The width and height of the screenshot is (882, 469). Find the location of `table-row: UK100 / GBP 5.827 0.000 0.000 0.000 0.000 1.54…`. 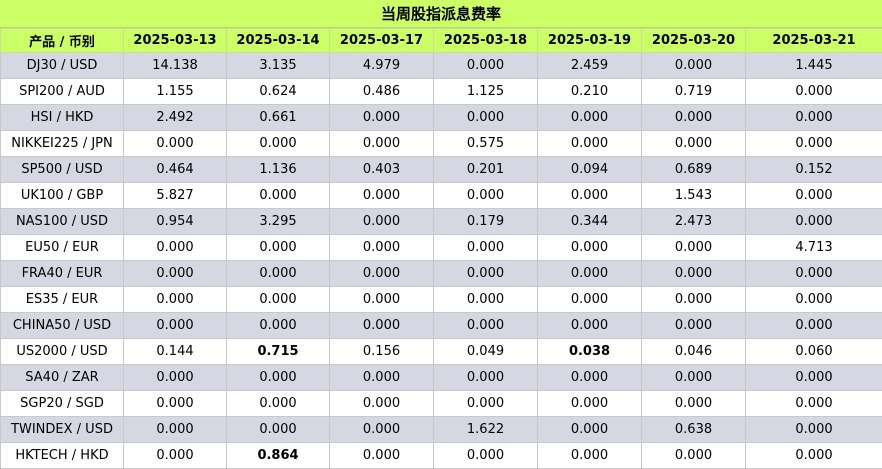

table-row: UK100 / GBP 5.827 0.000 0.000 0.000 0.000 1.54… is located at coordinates (441, 195).